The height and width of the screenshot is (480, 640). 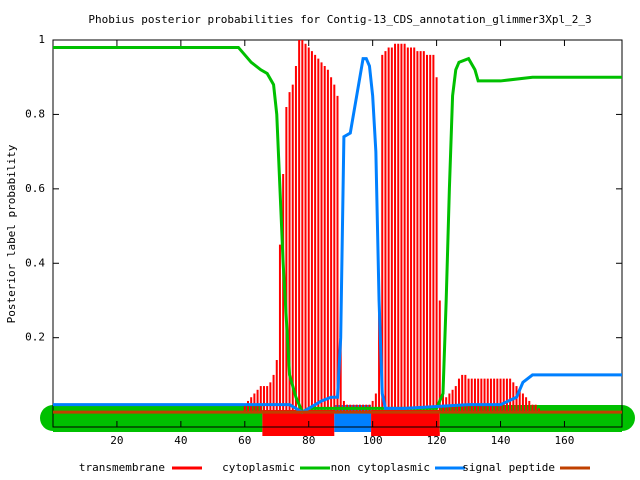 I want to click on y-tick-label: 0.2, so click(x=35, y=337).